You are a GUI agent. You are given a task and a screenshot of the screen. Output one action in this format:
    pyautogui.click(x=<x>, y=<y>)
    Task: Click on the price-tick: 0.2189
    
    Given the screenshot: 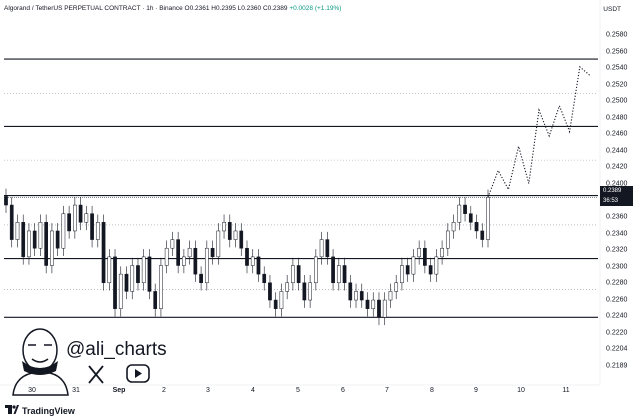 What is the action you would take?
    pyautogui.click(x=617, y=366)
    